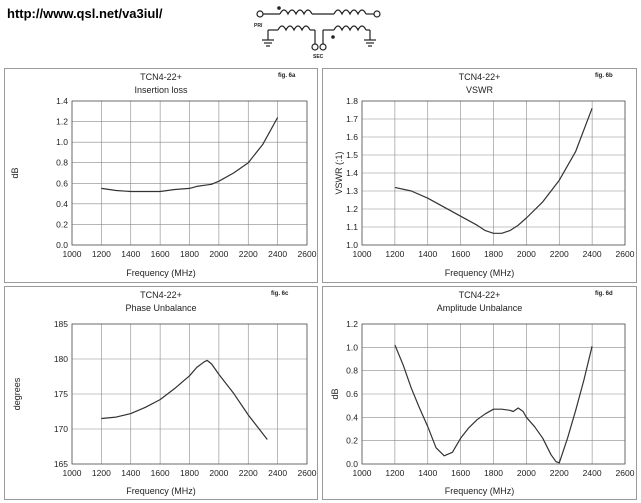 The height and width of the screenshot is (503, 641). Describe the element at coordinates (85, 13) in the screenshot. I see `source-url: http://www.qsl.net/va3iul/` at that location.